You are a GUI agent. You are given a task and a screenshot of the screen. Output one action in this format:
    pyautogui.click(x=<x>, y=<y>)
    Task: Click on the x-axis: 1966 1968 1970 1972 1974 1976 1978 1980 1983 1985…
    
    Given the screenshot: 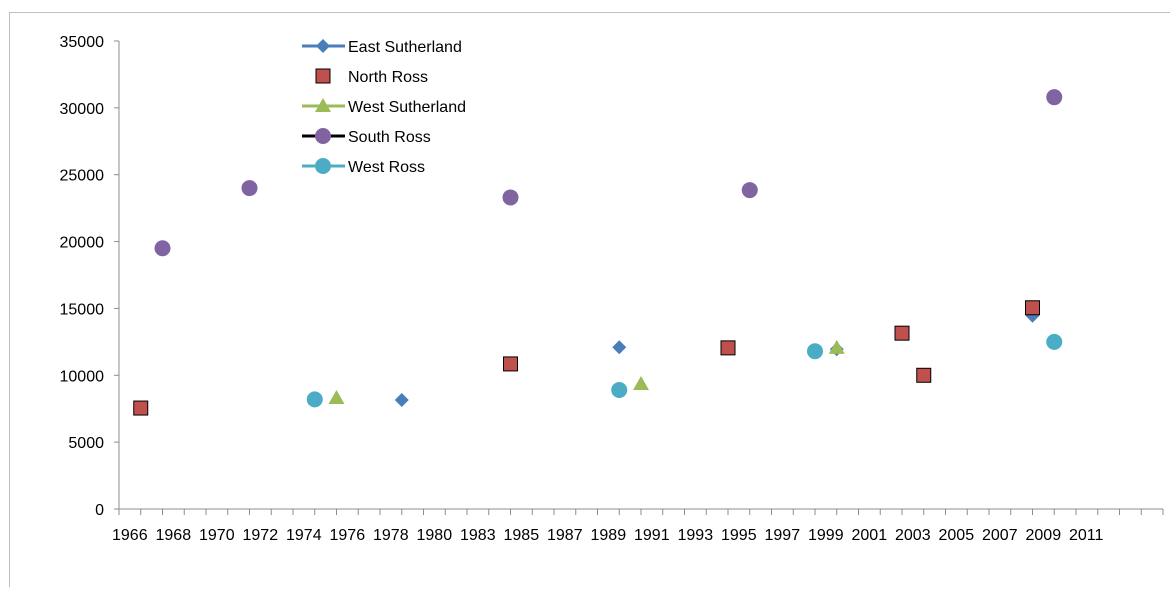 What is the action you would take?
    pyautogui.click(x=638, y=526)
    